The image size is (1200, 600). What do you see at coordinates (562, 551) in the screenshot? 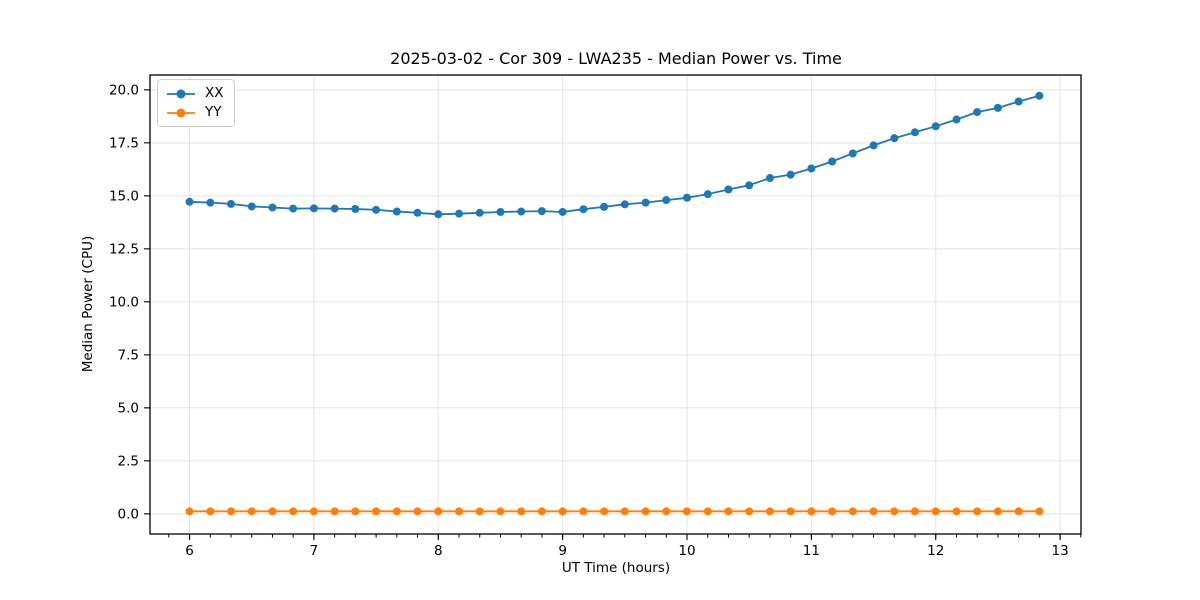
I see `x-tick-label: 9` at bounding box center [562, 551].